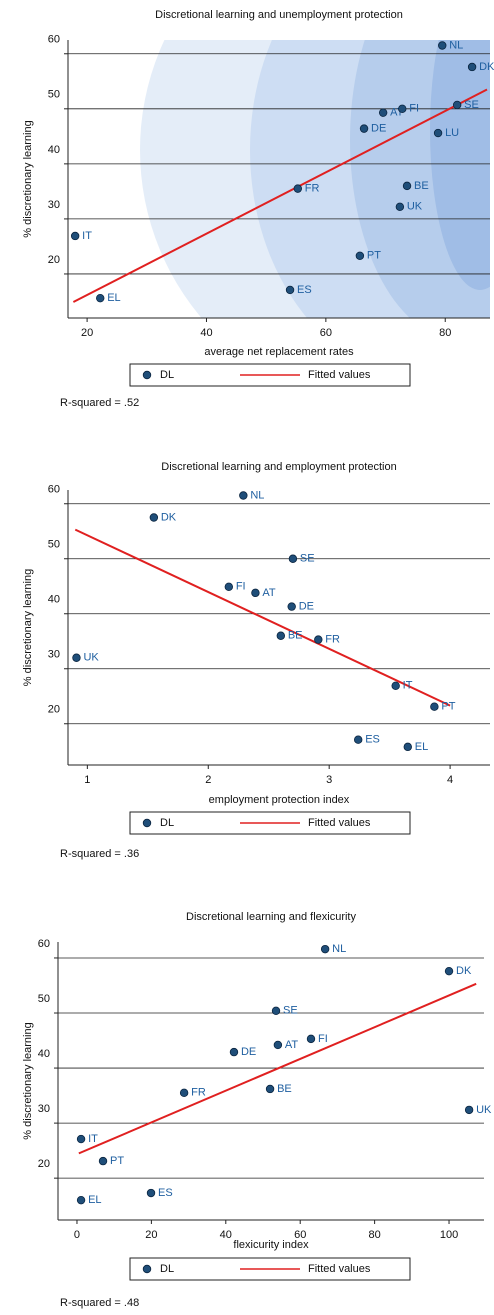  What do you see at coordinates (87, 333) in the screenshot?
I see `x-tick-label: 20` at bounding box center [87, 333].